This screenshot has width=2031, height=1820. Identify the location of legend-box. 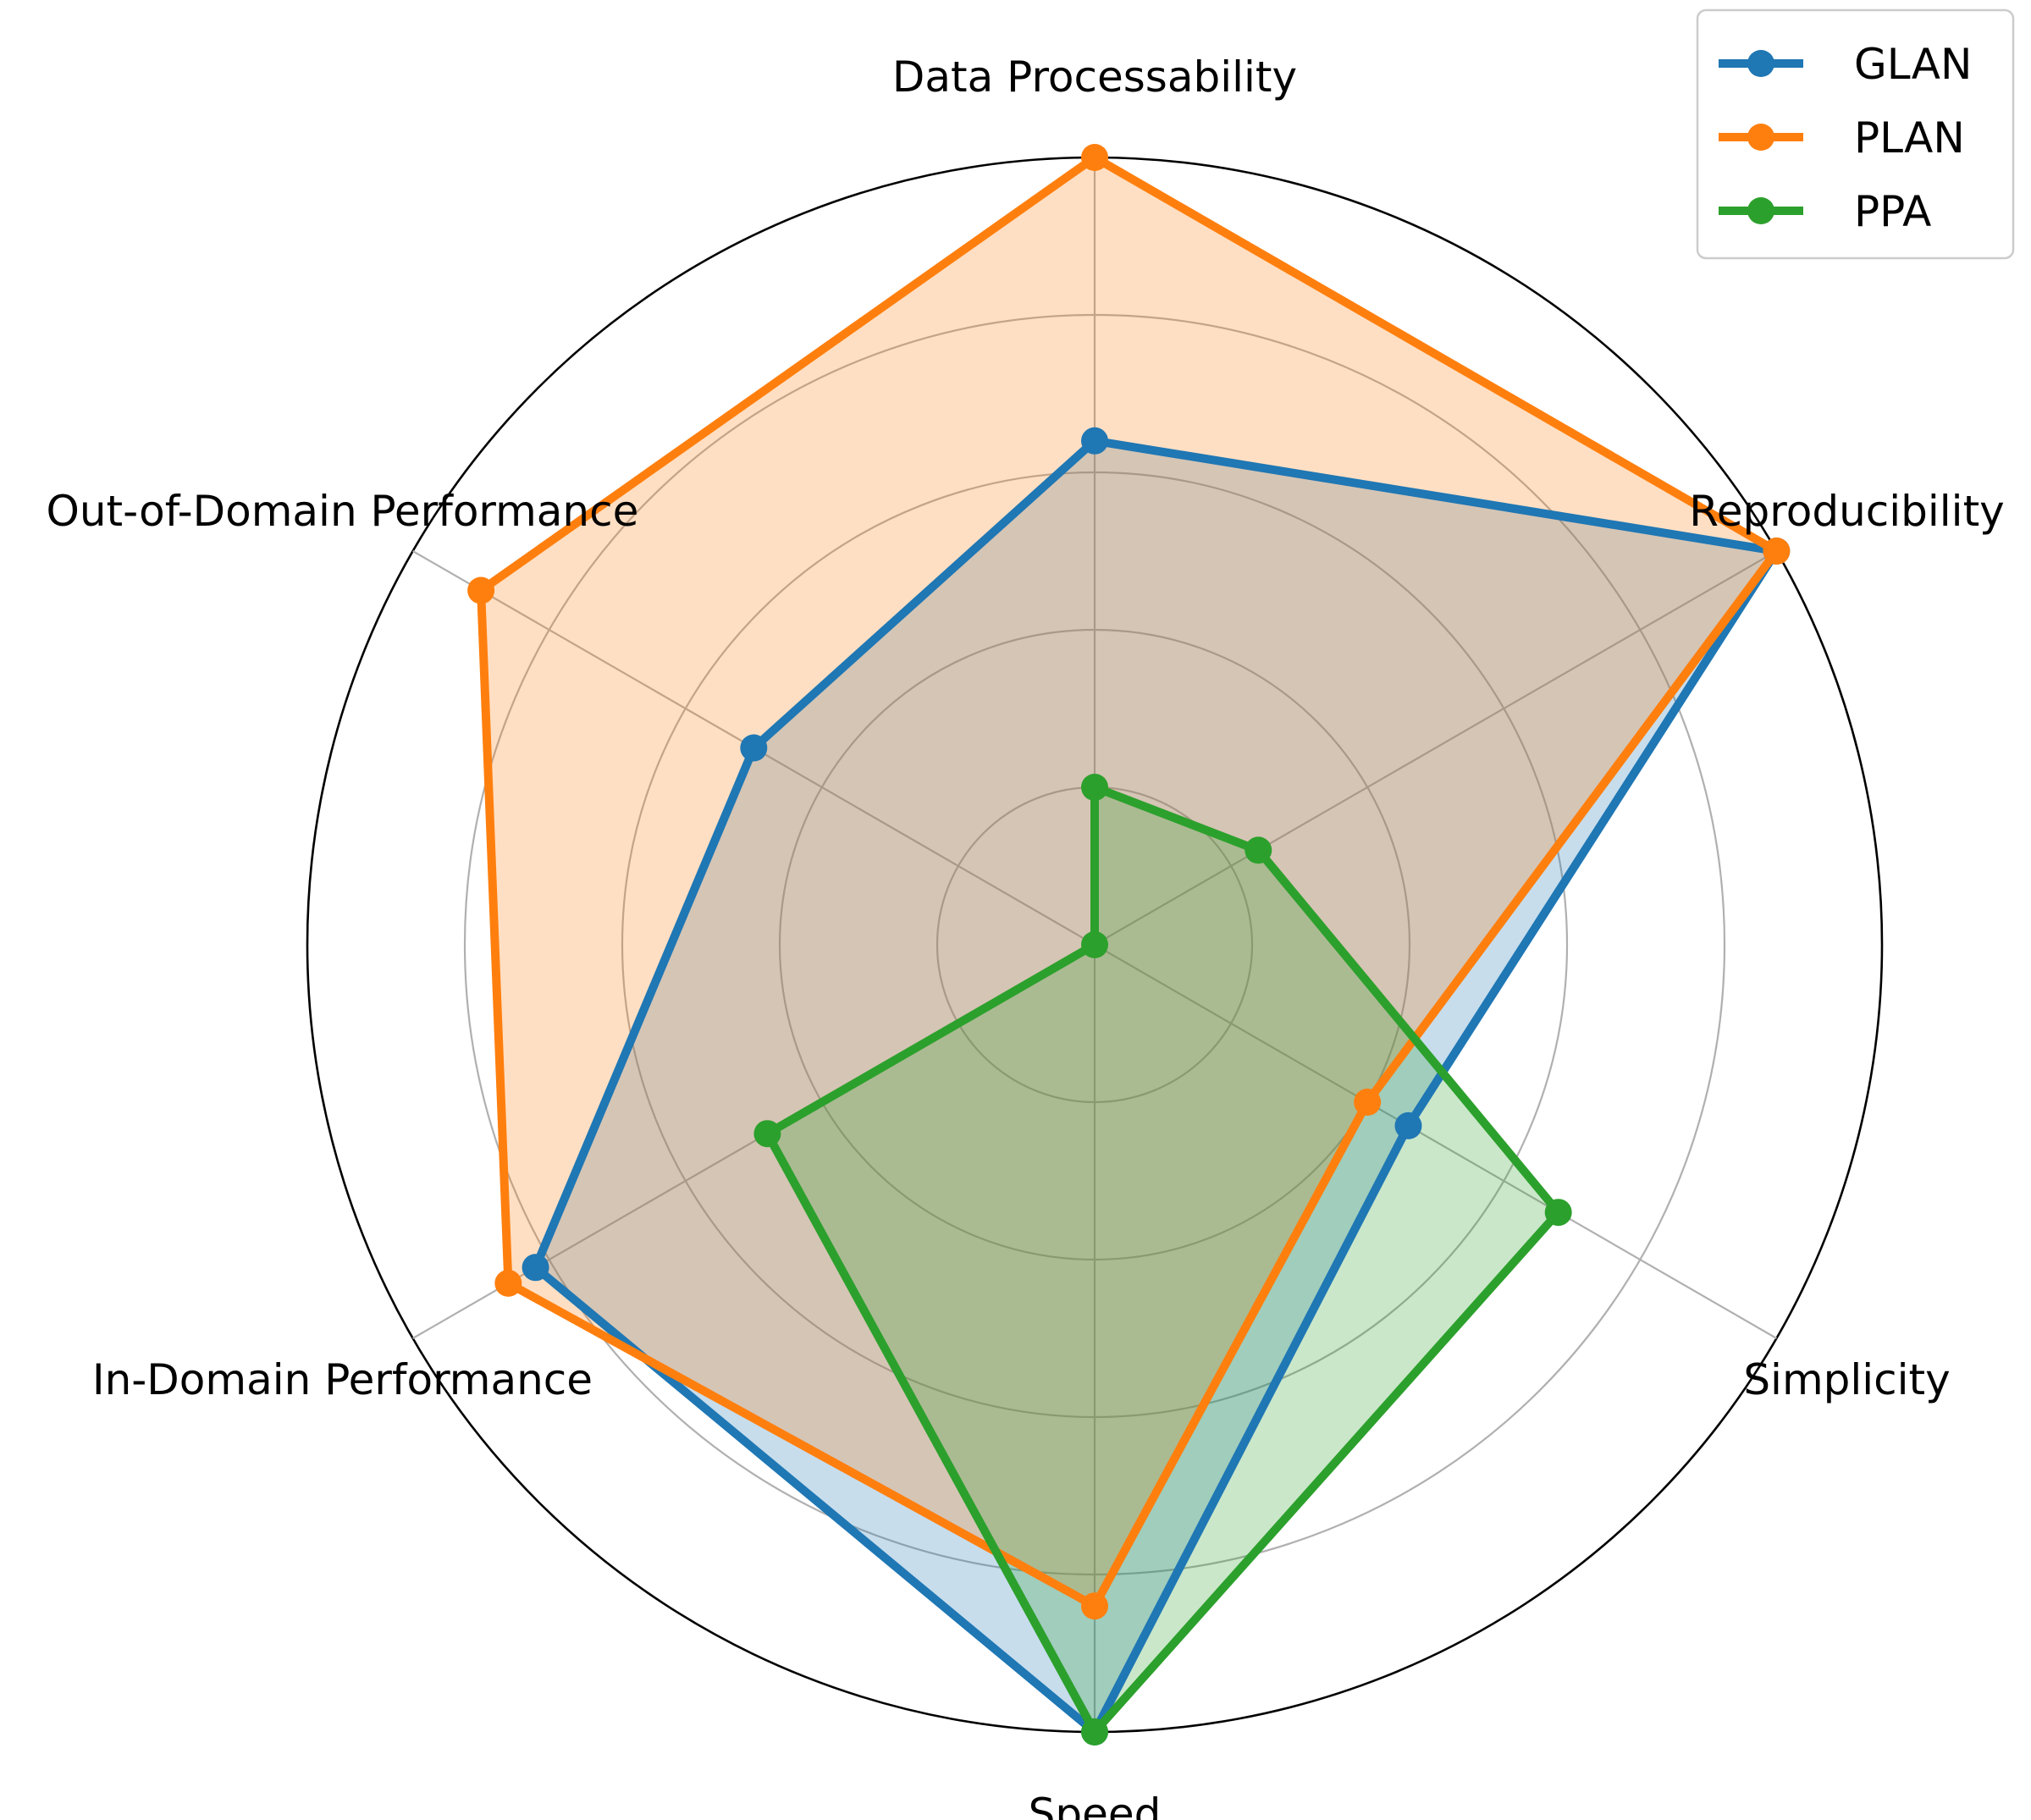
(1855, 134).